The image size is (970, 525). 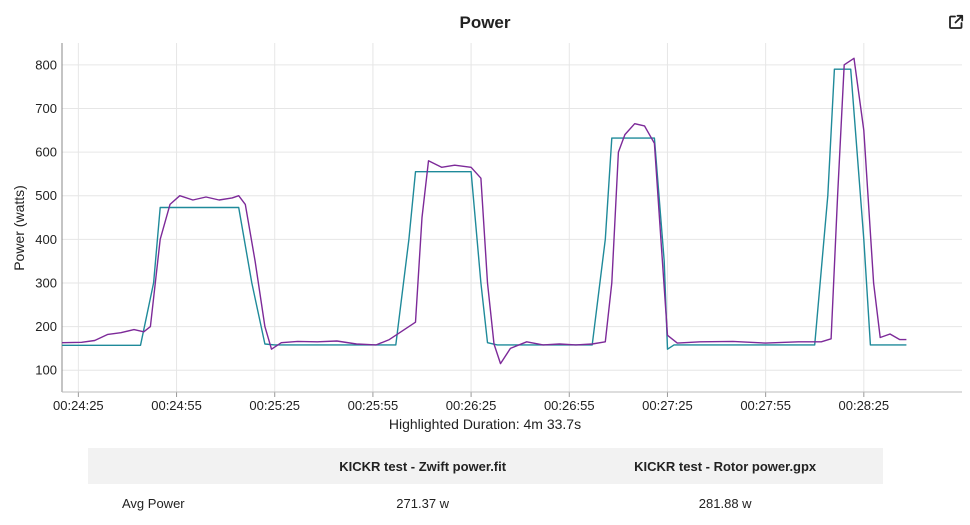 What do you see at coordinates (667, 405) in the screenshot?
I see `x-tick-label: 00:27:25` at bounding box center [667, 405].